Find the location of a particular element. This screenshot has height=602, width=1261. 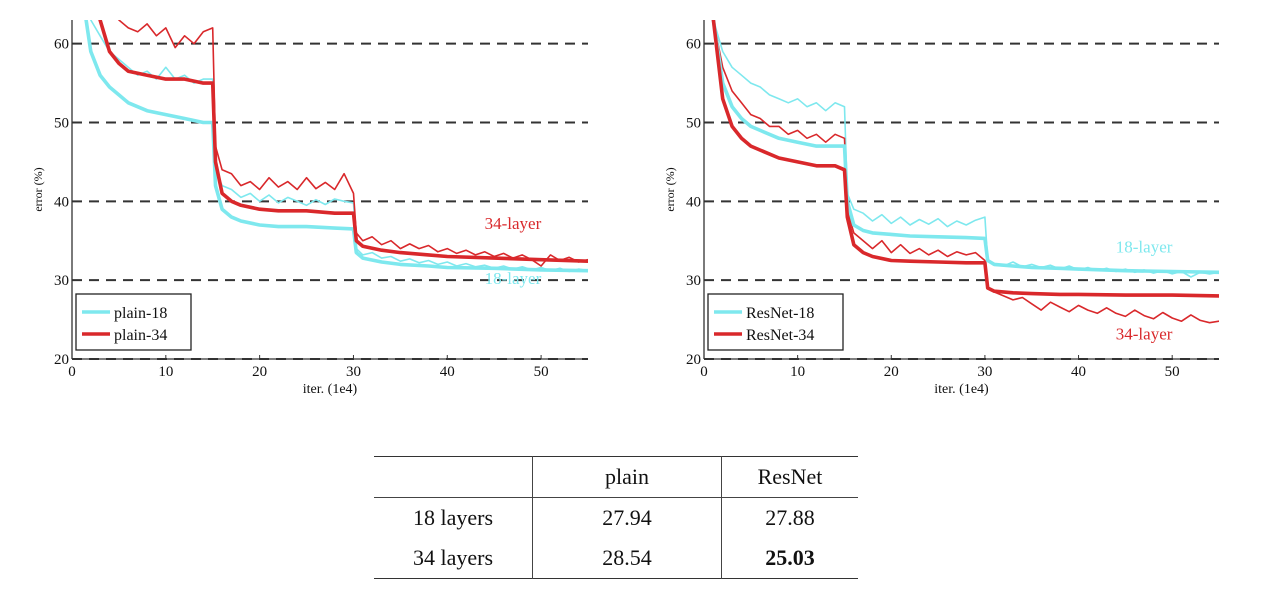

table-header-row: plain ResNet is located at coordinates (616, 477).